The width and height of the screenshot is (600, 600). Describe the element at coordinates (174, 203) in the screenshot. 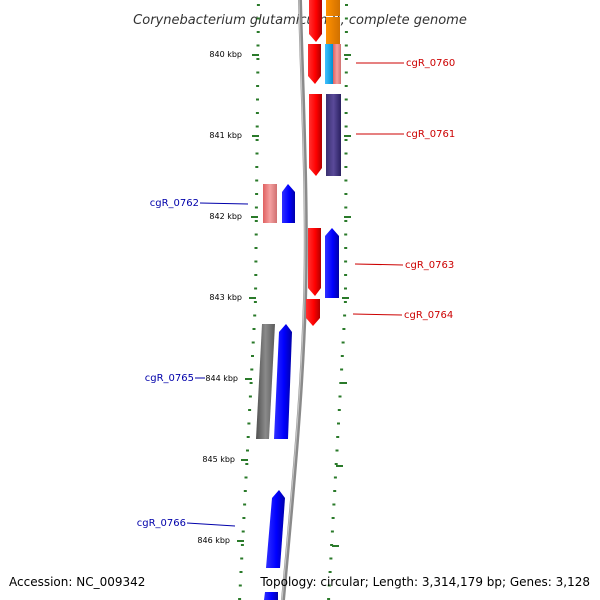

I see `gene-label-cgR-0762: cgR_0762` at that location.